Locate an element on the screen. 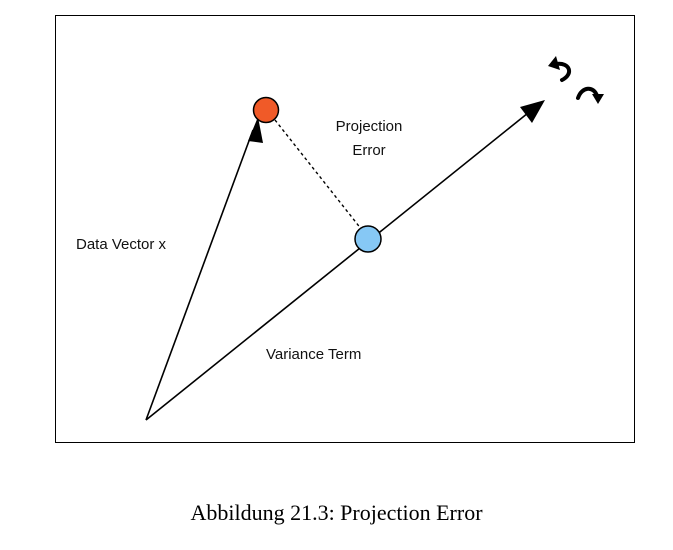 This screenshot has width=673, height=550. data-point is located at coordinates (266, 110).